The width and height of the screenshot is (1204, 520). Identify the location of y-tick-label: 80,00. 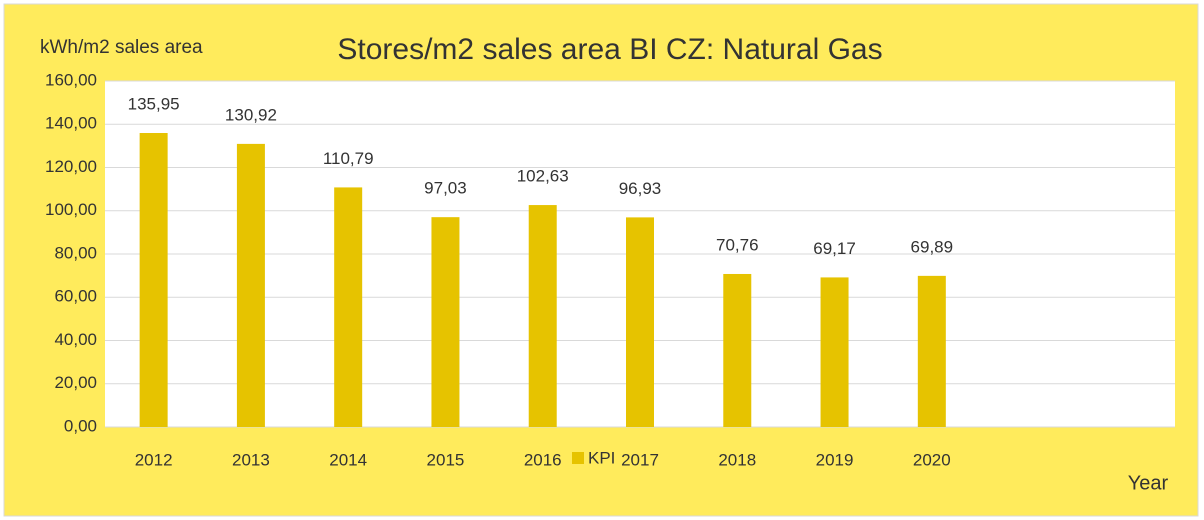
(75, 252).